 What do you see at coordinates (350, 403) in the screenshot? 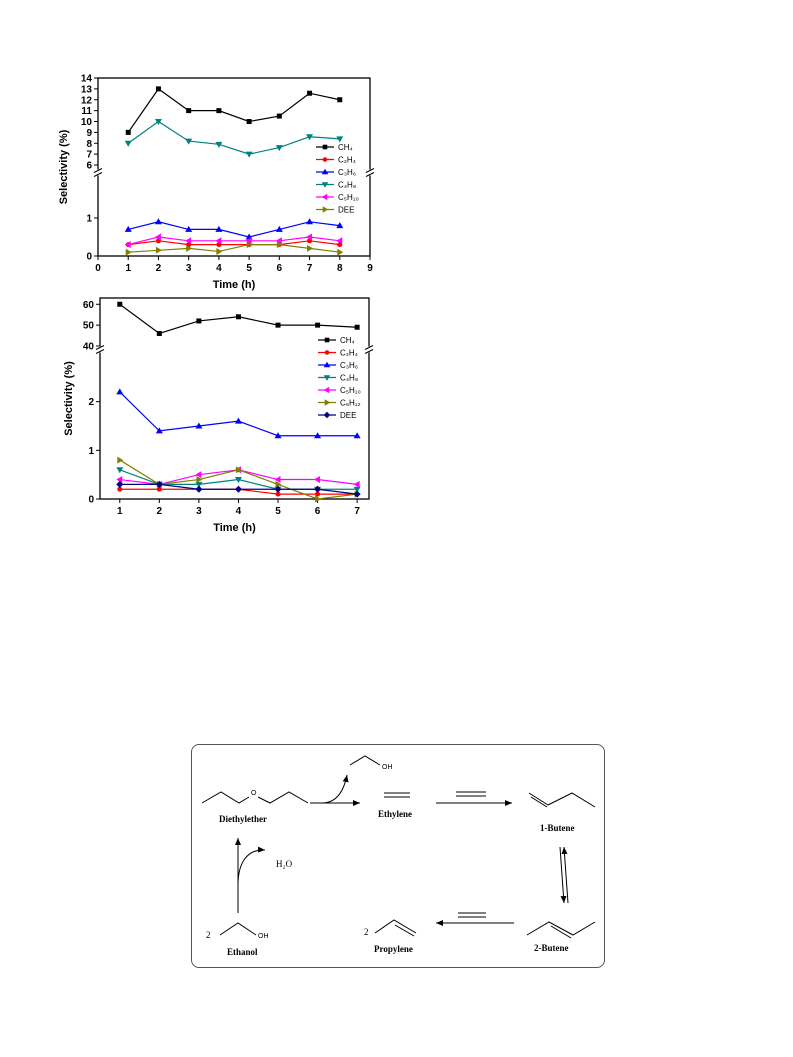
I see `legend-label: C₆H₁₂` at bounding box center [350, 403].